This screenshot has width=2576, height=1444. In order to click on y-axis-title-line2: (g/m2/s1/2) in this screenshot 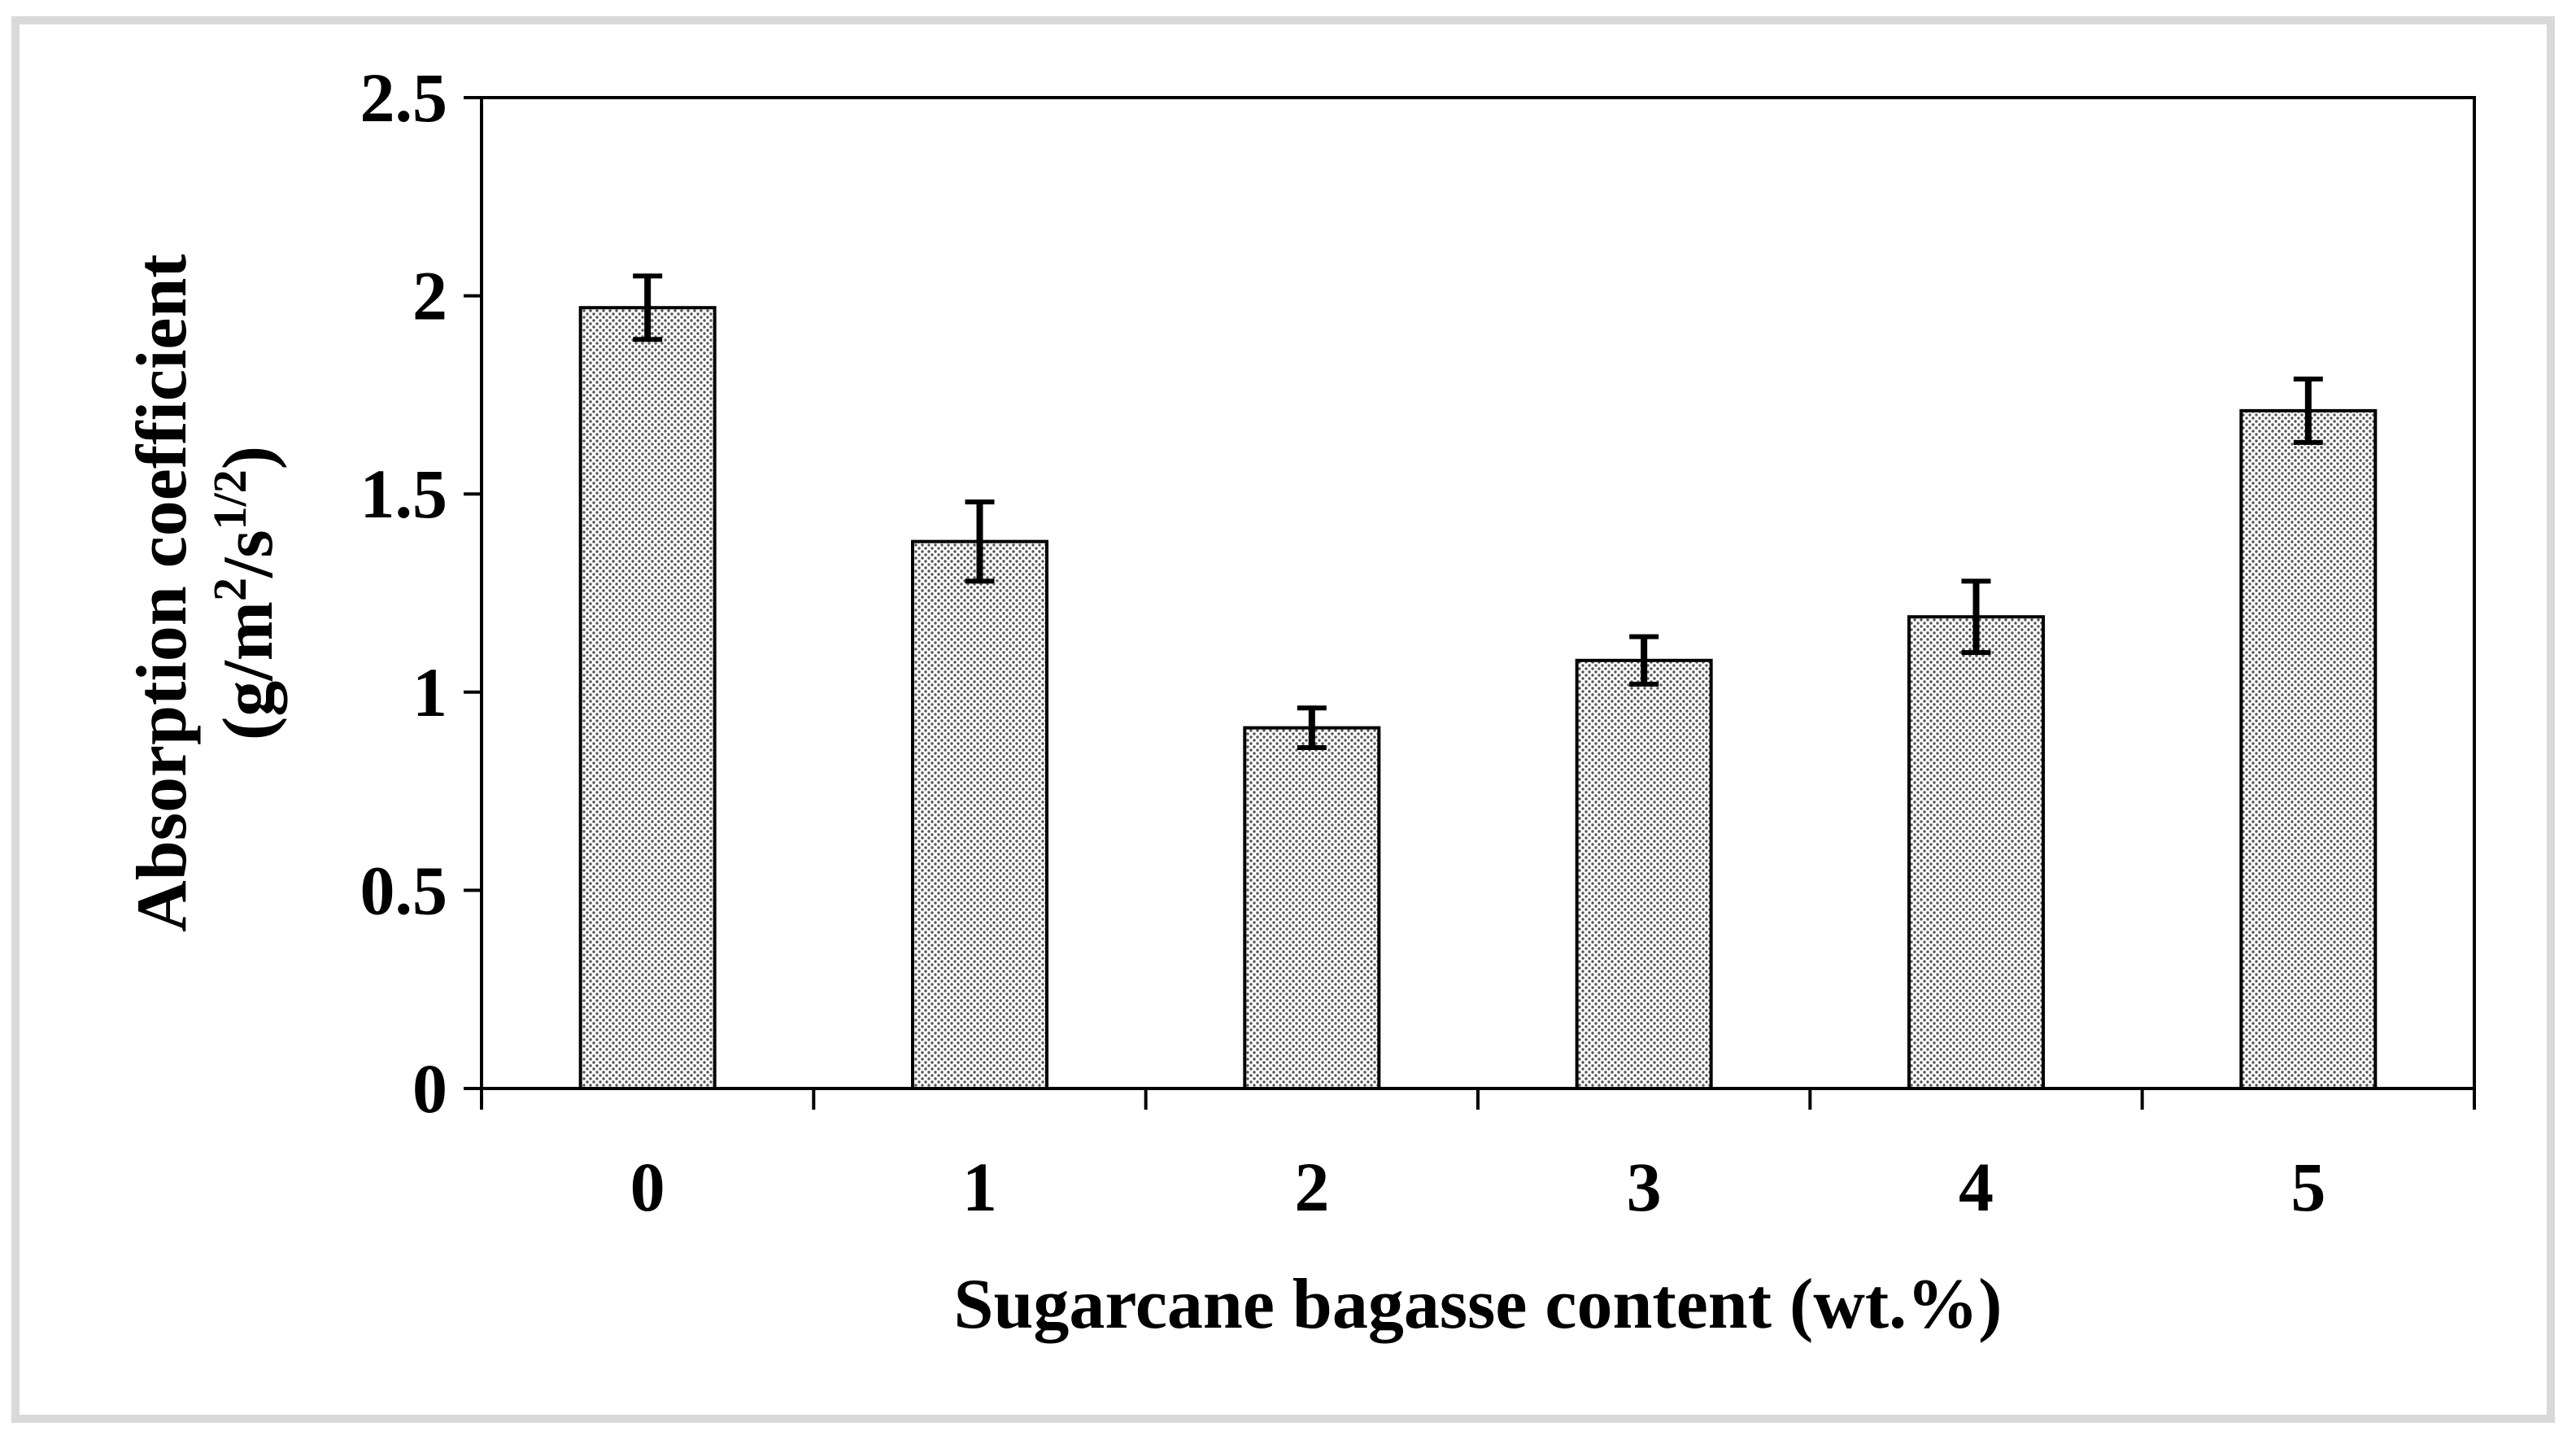, I will do `click(246, 593)`.